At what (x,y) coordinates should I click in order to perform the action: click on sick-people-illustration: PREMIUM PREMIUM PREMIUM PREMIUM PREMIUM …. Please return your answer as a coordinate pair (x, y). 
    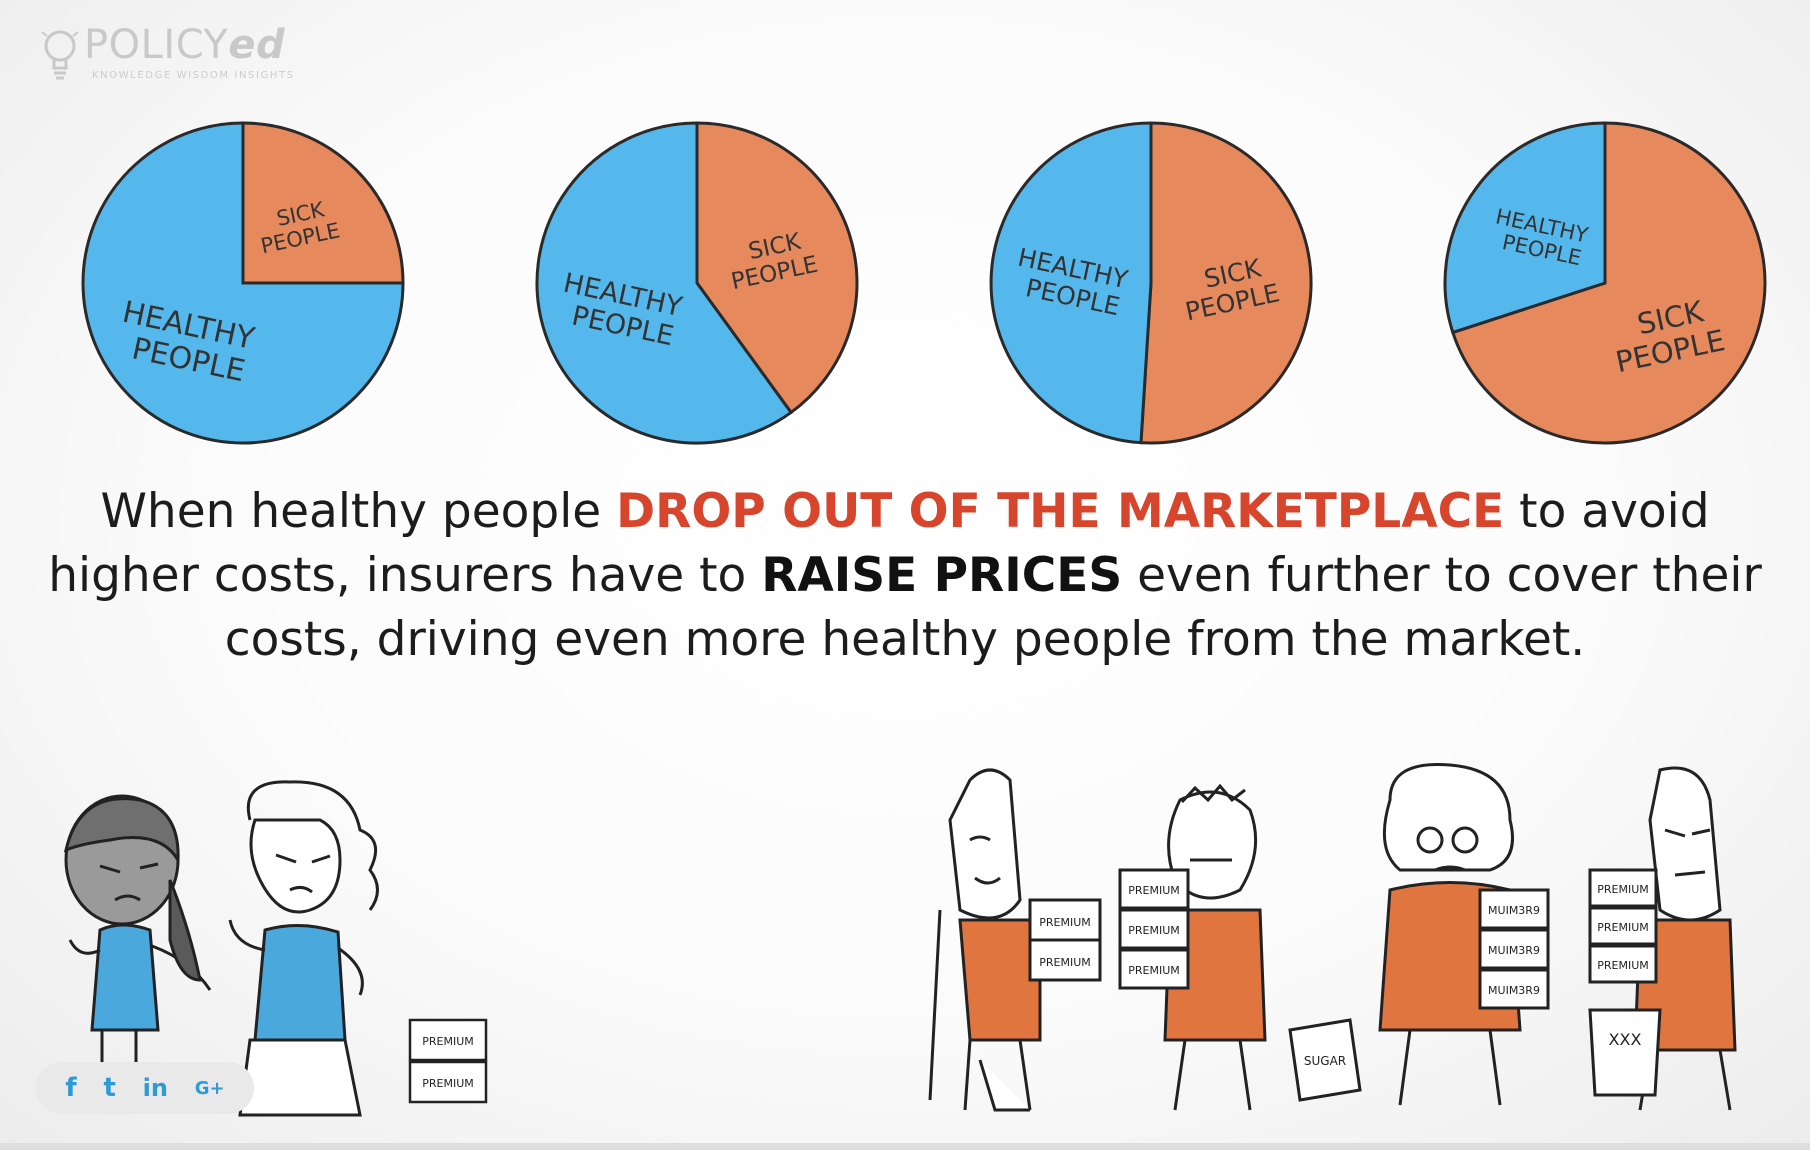
    Looking at the image, I should click on (1332, 937).